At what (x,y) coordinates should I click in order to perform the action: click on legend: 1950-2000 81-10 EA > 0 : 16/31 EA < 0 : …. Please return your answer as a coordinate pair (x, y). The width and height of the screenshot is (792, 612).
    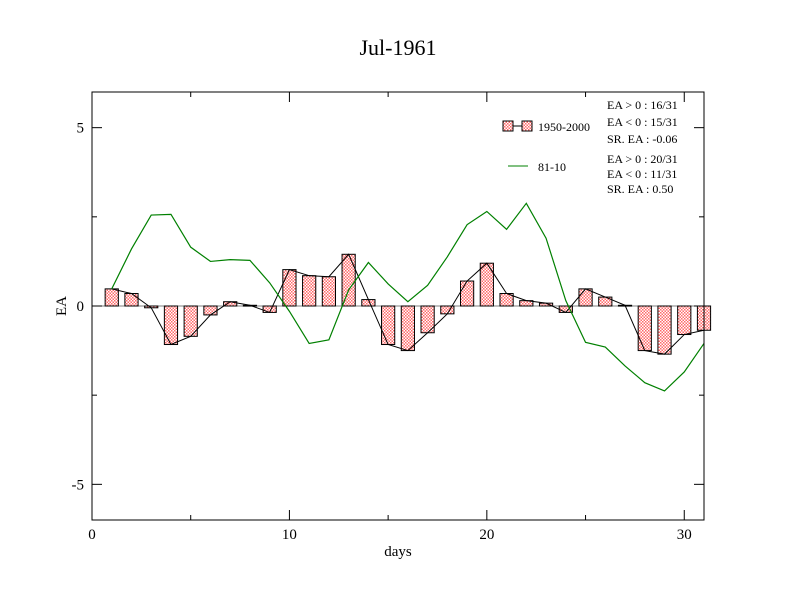
    Looking at the image, I should click on (590, 147).